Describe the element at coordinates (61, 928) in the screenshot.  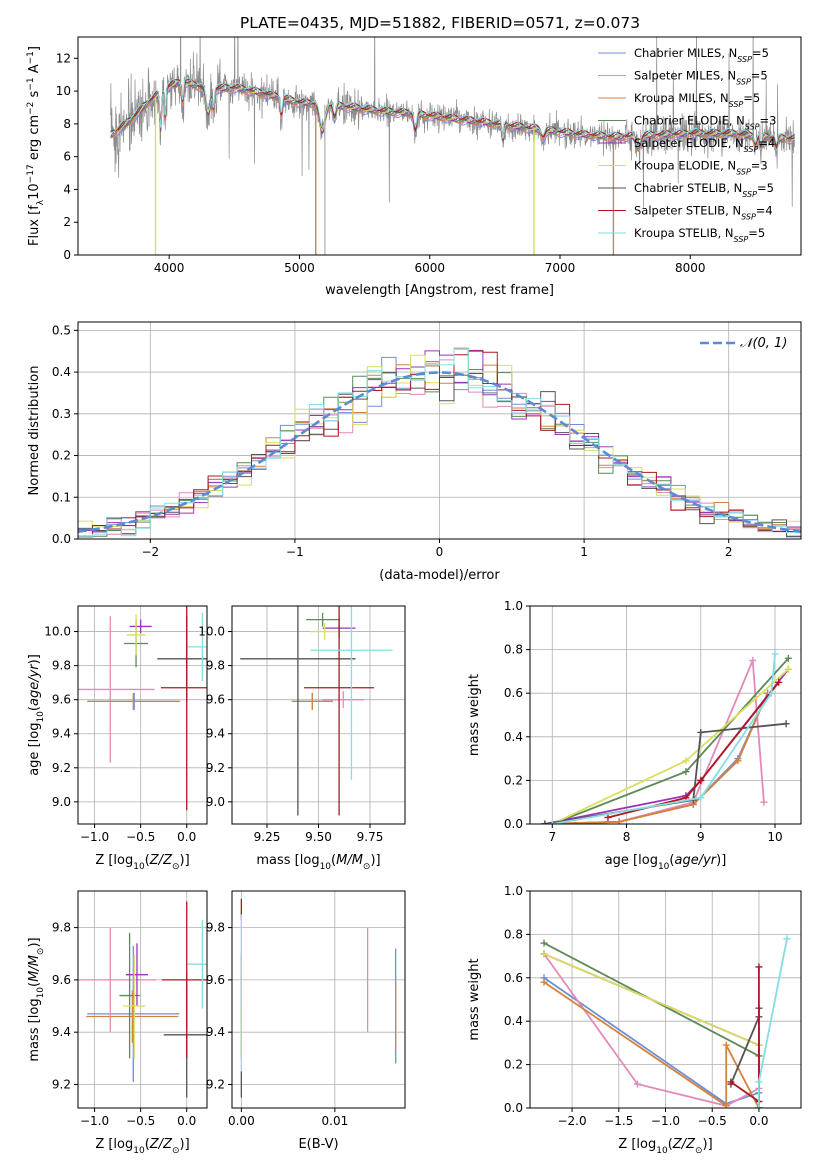
I see `y-tick-label: 9.8` at that location.